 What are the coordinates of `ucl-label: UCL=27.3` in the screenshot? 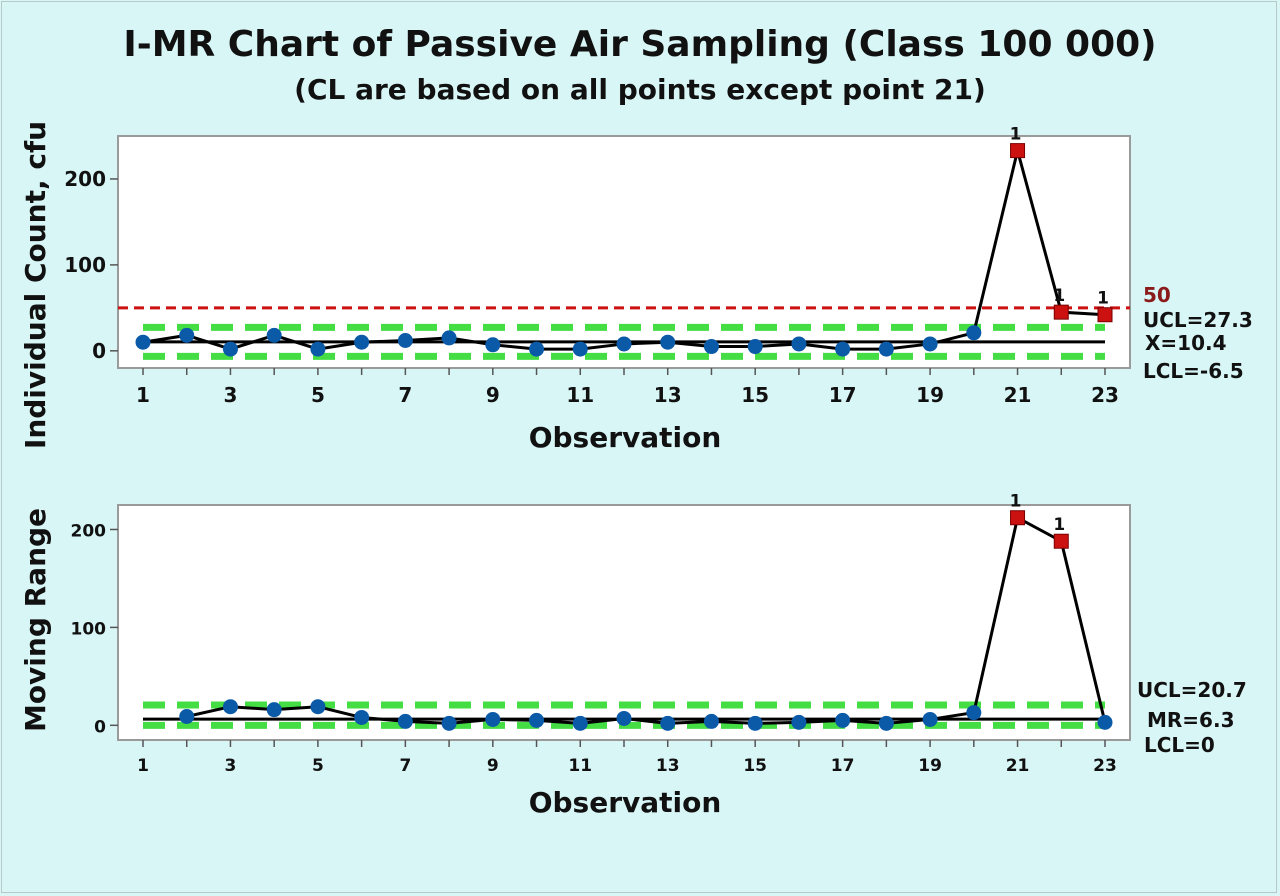 It's located at (1198, 320).